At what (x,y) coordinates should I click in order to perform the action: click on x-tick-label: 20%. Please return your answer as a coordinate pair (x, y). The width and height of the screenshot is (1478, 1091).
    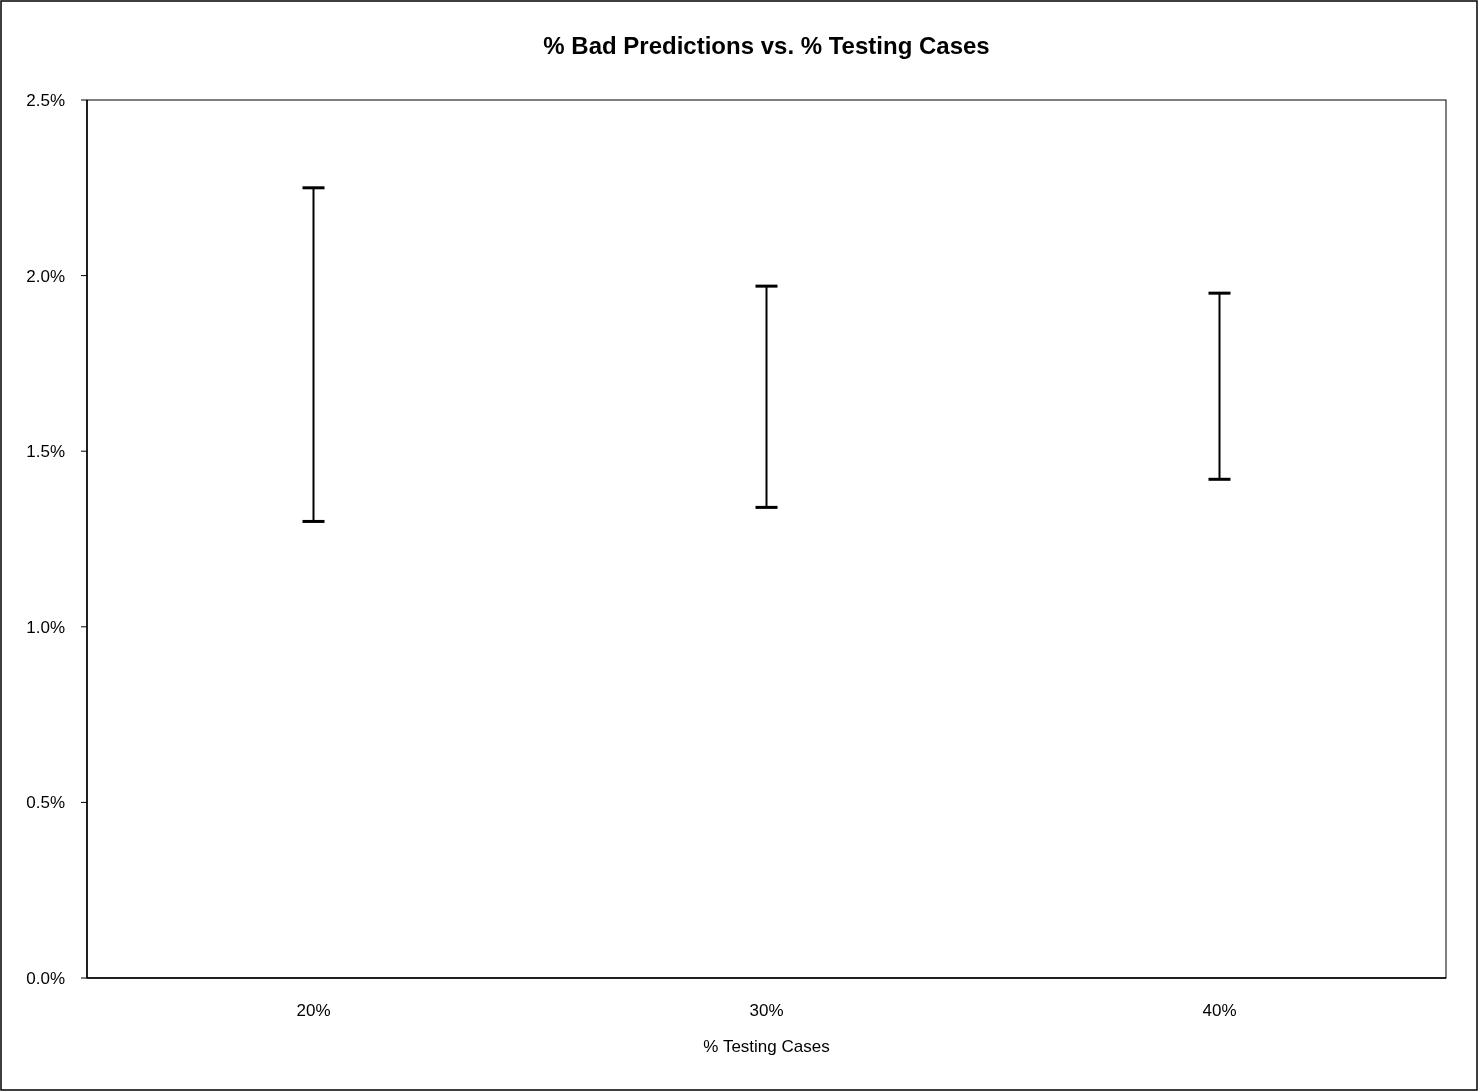
    Looking at the image, I should click on (313, 1010).